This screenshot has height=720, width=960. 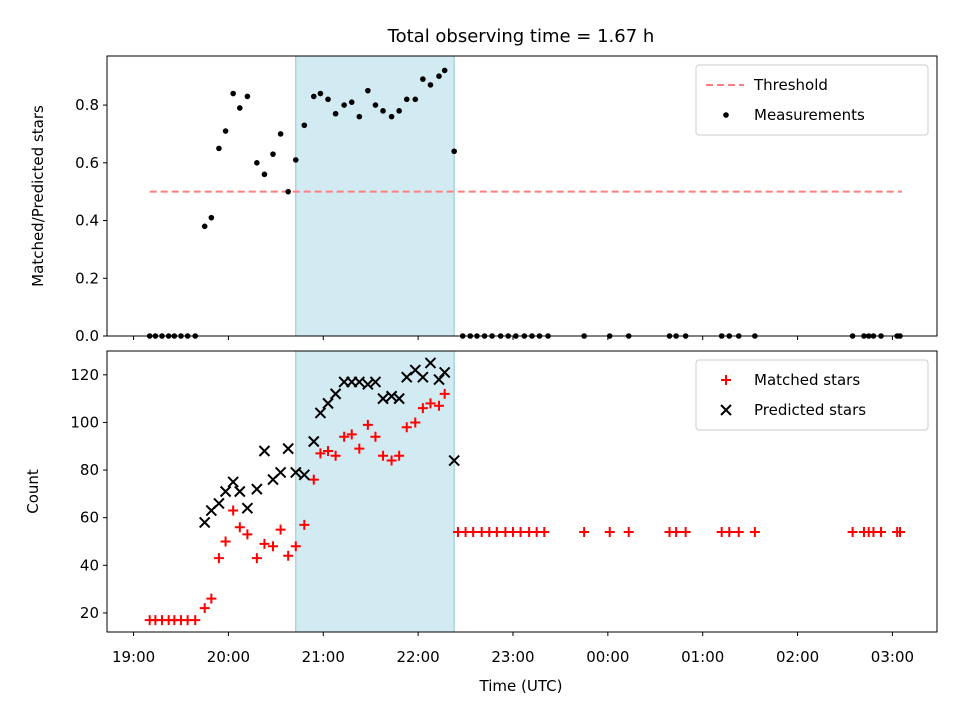 What do you see at coordinates (810, 410) in the screenshot?
I see `legend-label: Predicted stars` at bounding box center [810, 410].